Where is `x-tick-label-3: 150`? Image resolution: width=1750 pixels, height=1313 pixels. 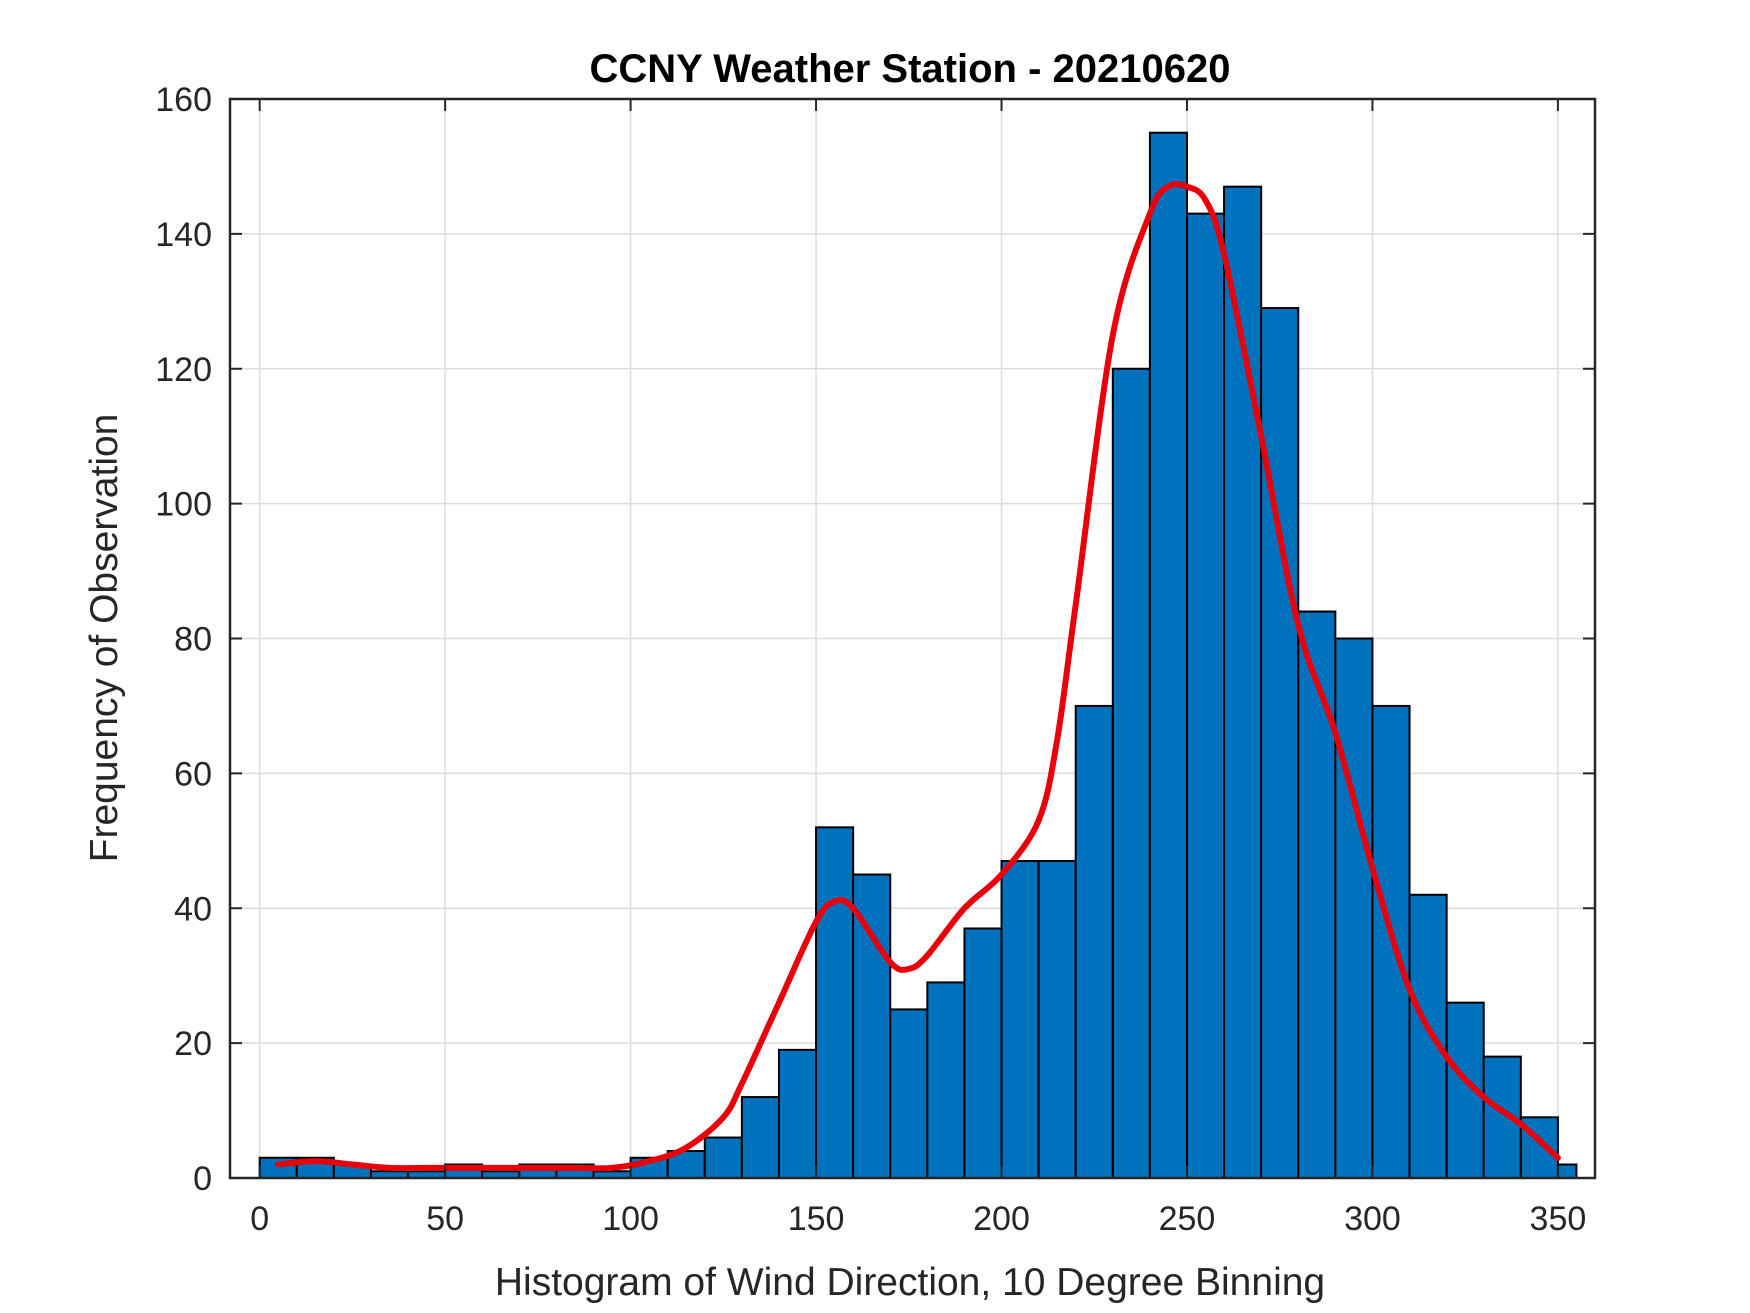 x-tick-label-3: 150 is located at coordinates (816, 1219).